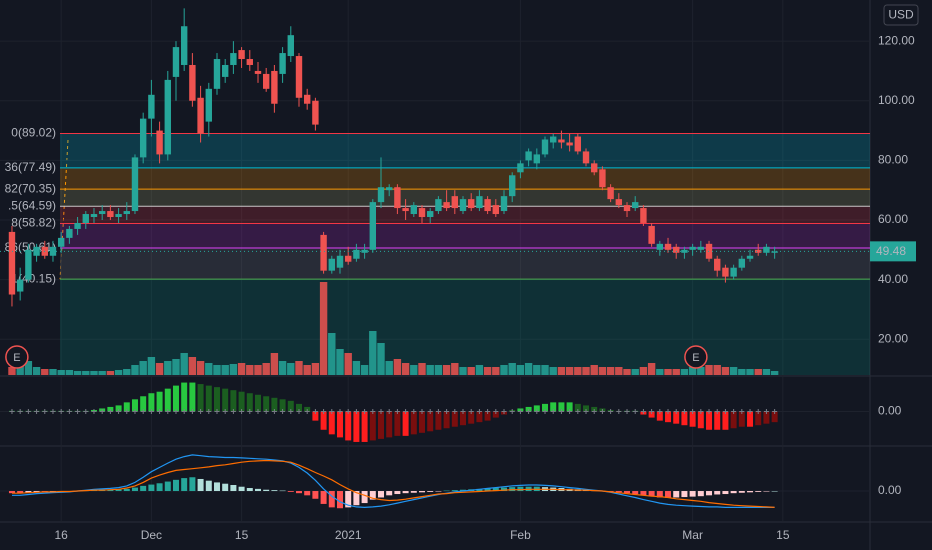 The height and width of the screenshot is (550, 932). I want to click on earnings-marker, so click(696, 357).